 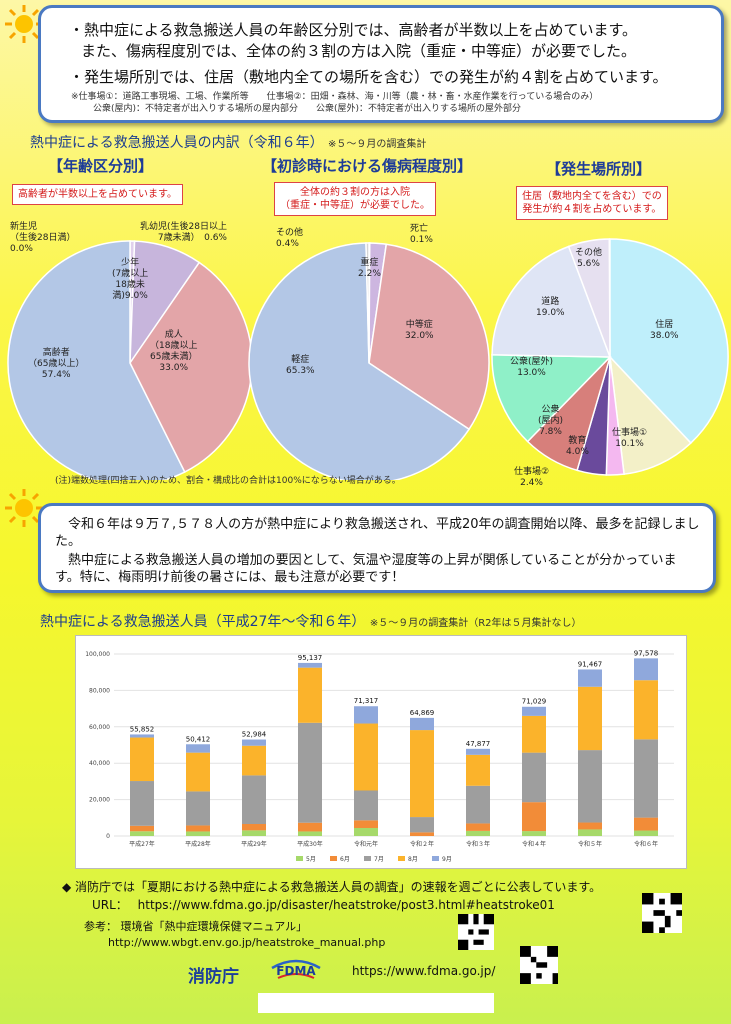 What do you see at coordinates (296, 971) in the screenshot?
I see `fdma-logo: FDMA` at bounding box center [296, 971].